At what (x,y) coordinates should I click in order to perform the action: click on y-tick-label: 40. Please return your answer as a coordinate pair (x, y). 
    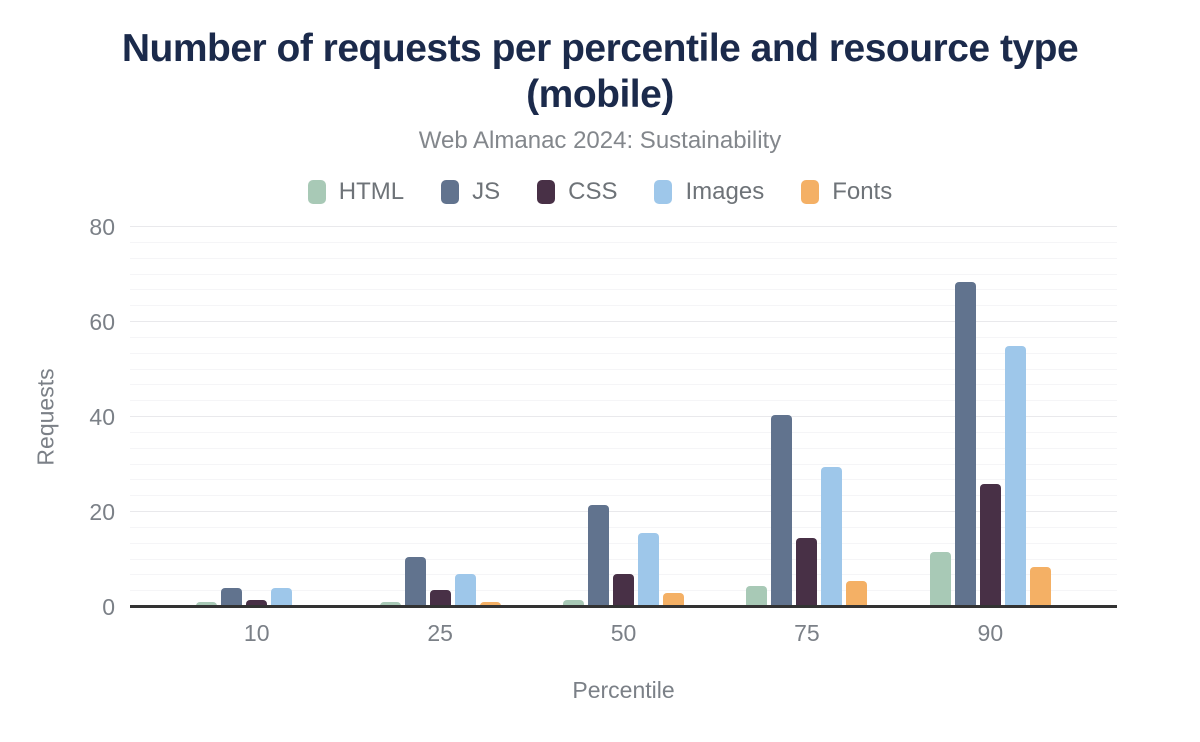
    Looking at the image, I should click on (102, 417).